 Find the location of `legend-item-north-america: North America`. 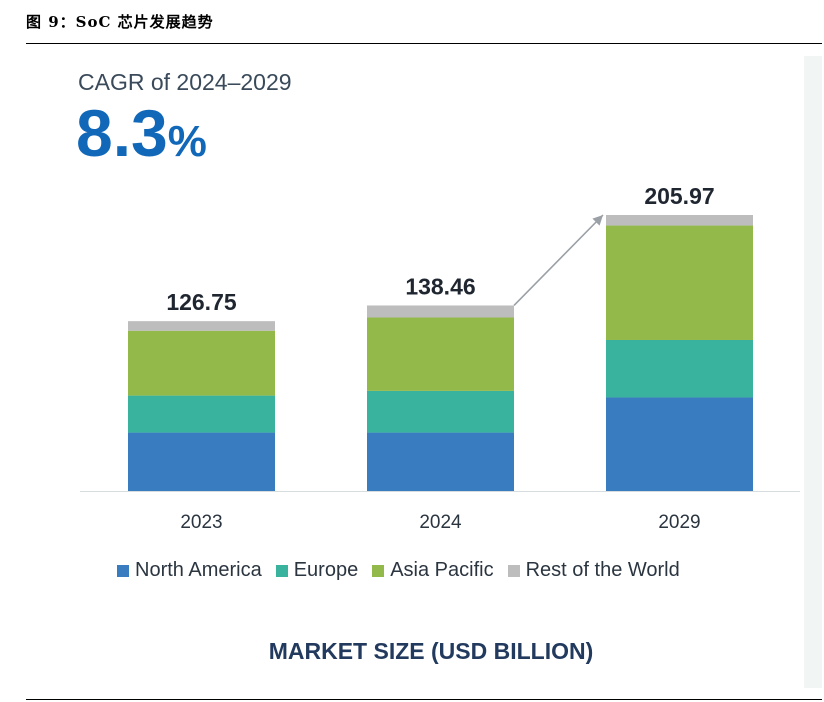

legend-item-north-america: North America is located at coordinates (189, 570).